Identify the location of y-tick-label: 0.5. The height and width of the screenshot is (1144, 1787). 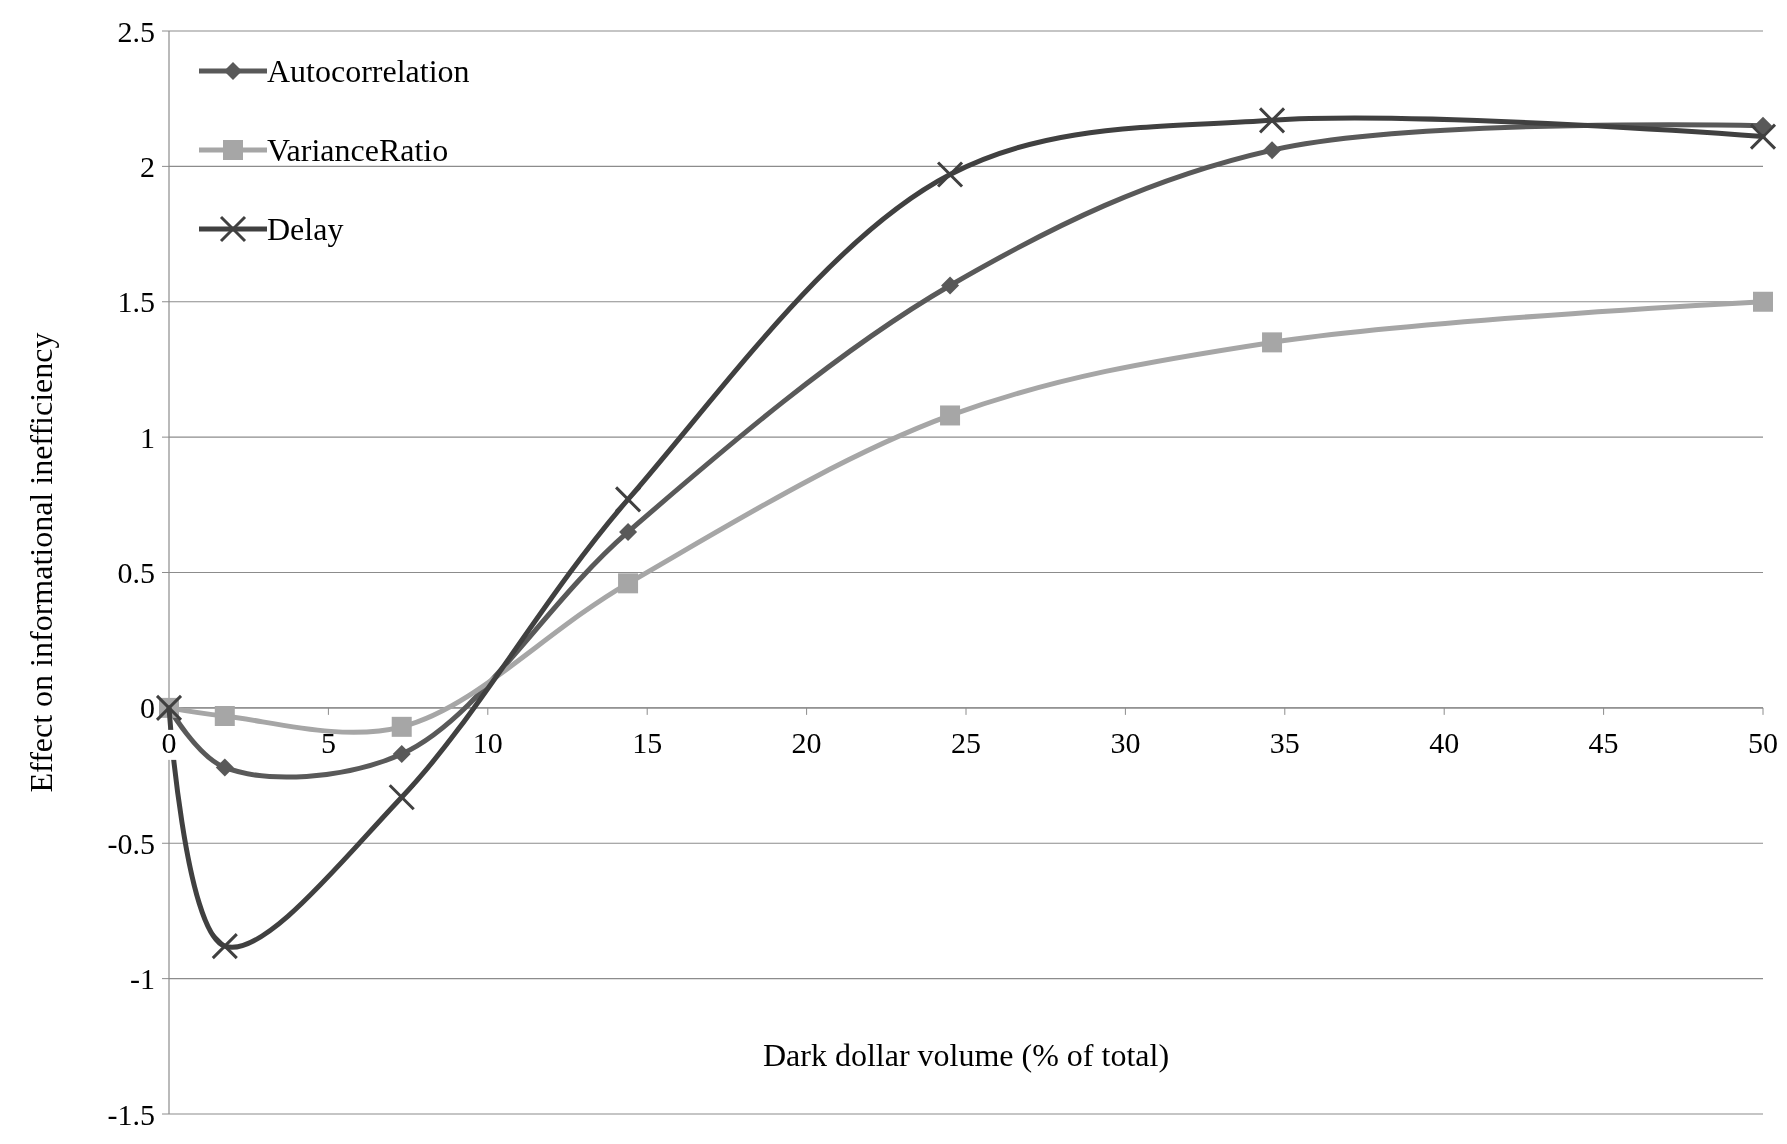
(136, 572).